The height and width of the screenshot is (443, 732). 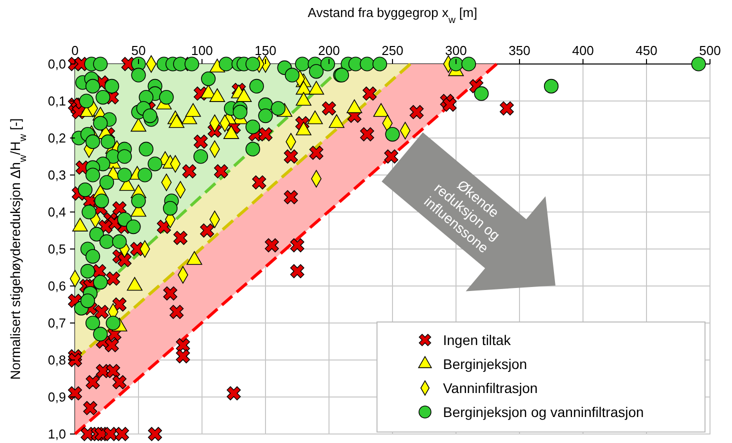 What do you see at coordinates (138, 50) in the screenshot?
I see `x-tick-label: 50` at bounding box center [138, 50].